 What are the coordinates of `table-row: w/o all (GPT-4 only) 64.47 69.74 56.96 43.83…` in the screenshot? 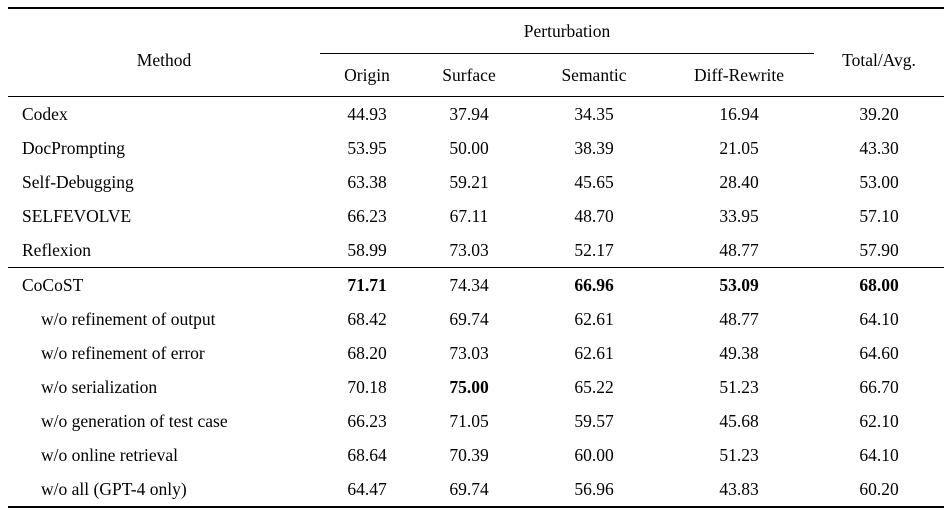 It's located at (476, 489).